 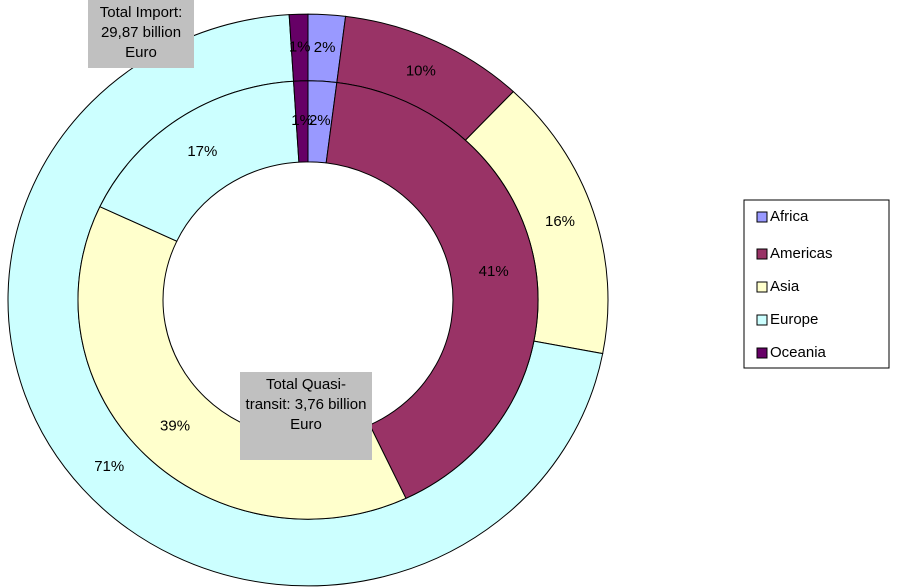 What do you see at coordinates (560, 221) in the screenshot?
I see `data-label: 16%` at bounding box center [560, 221].